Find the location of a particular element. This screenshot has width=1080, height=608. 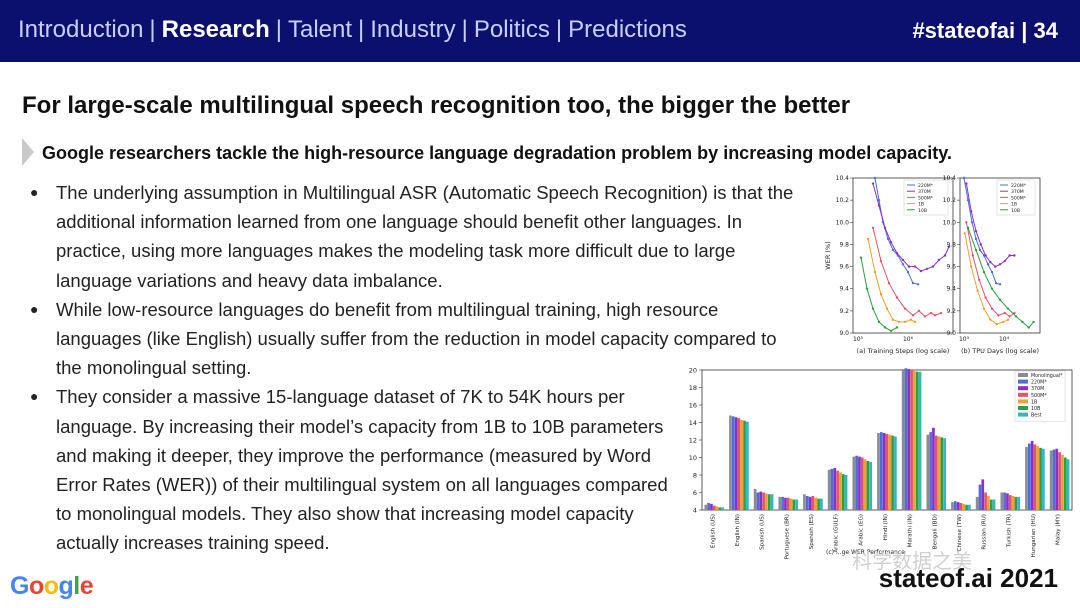

y-tick-label: 10.4 is located at coordinates (950, 178).